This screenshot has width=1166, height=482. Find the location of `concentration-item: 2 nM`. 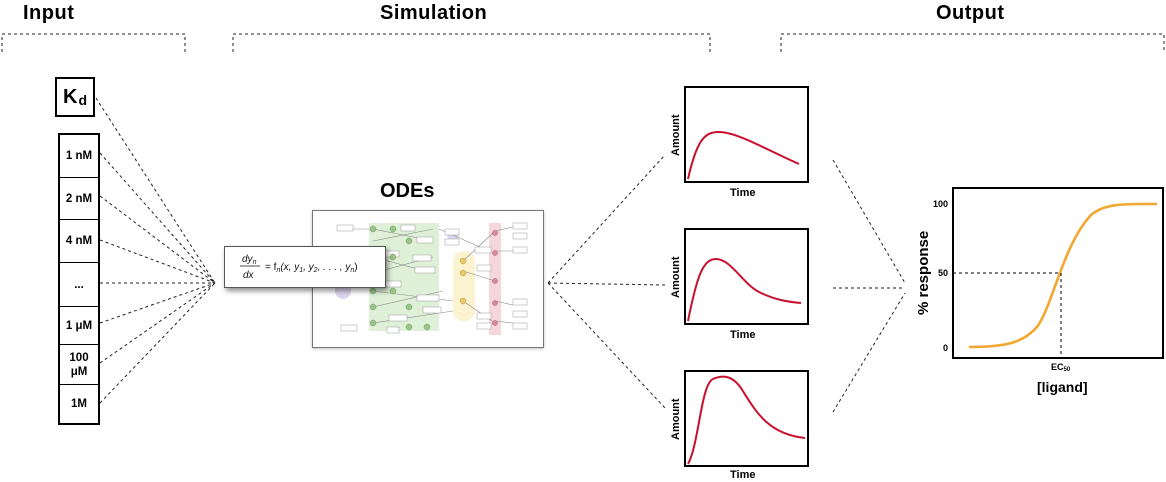

concentration-item: 2 nM is located at coordinates (79, 199).